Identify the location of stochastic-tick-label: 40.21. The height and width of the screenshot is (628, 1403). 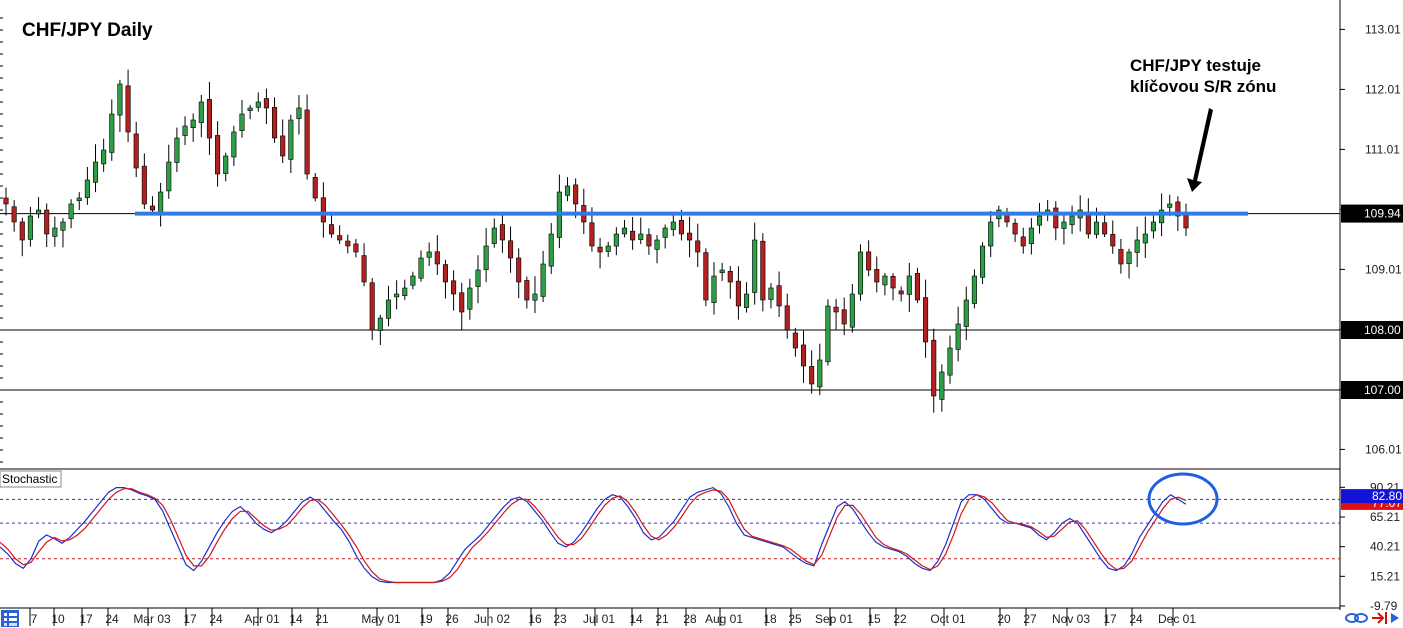
(1385, 547).